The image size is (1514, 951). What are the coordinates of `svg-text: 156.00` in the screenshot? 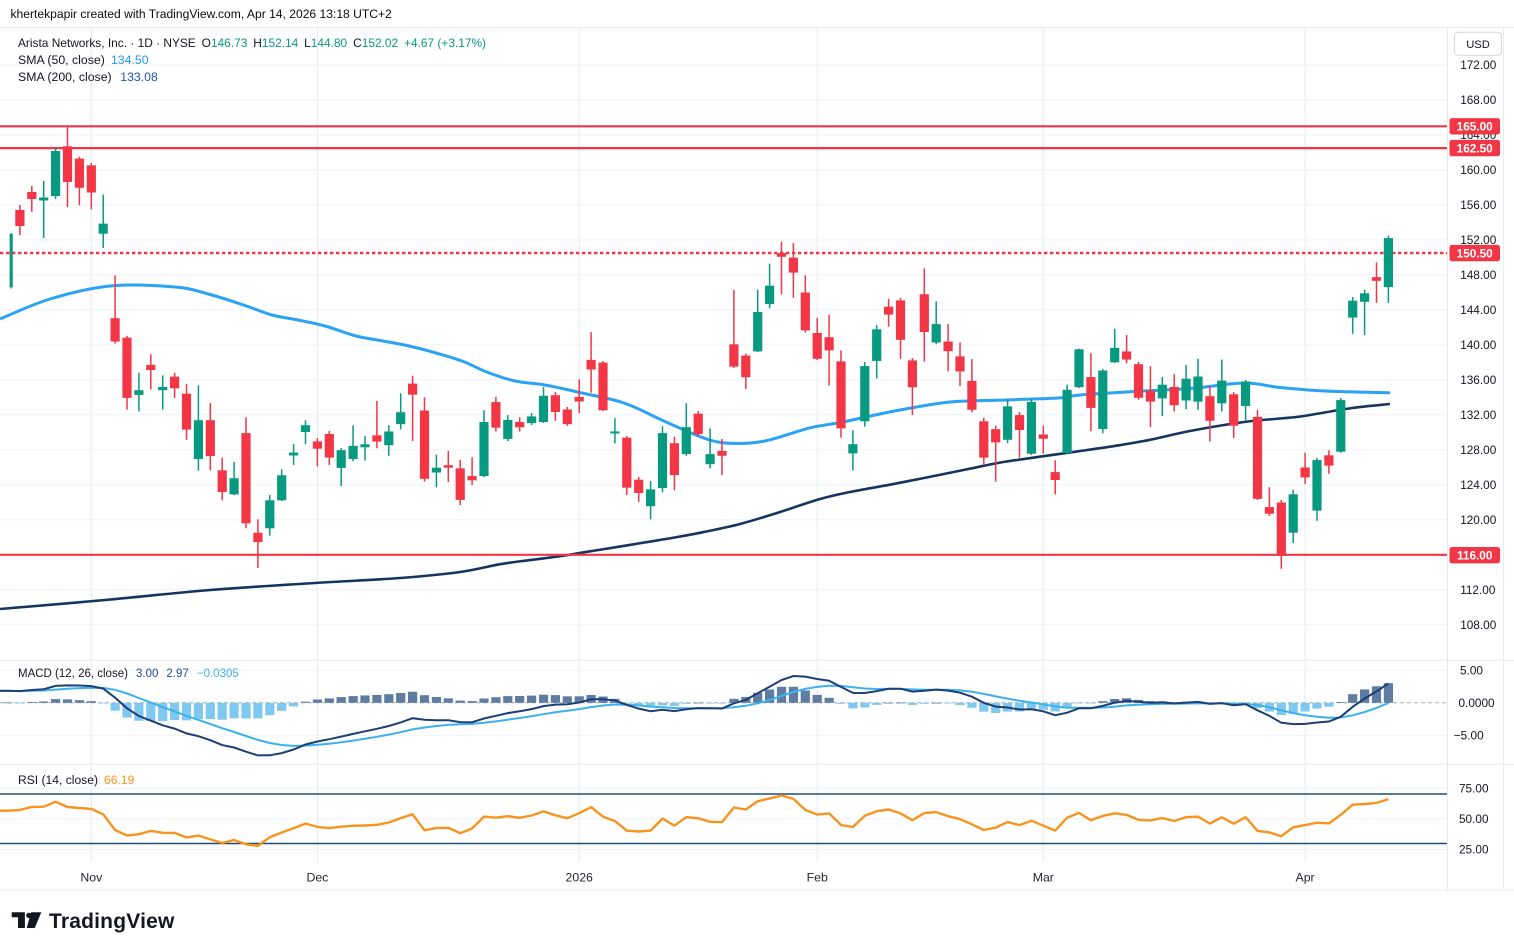 It's located at (1478, 205).